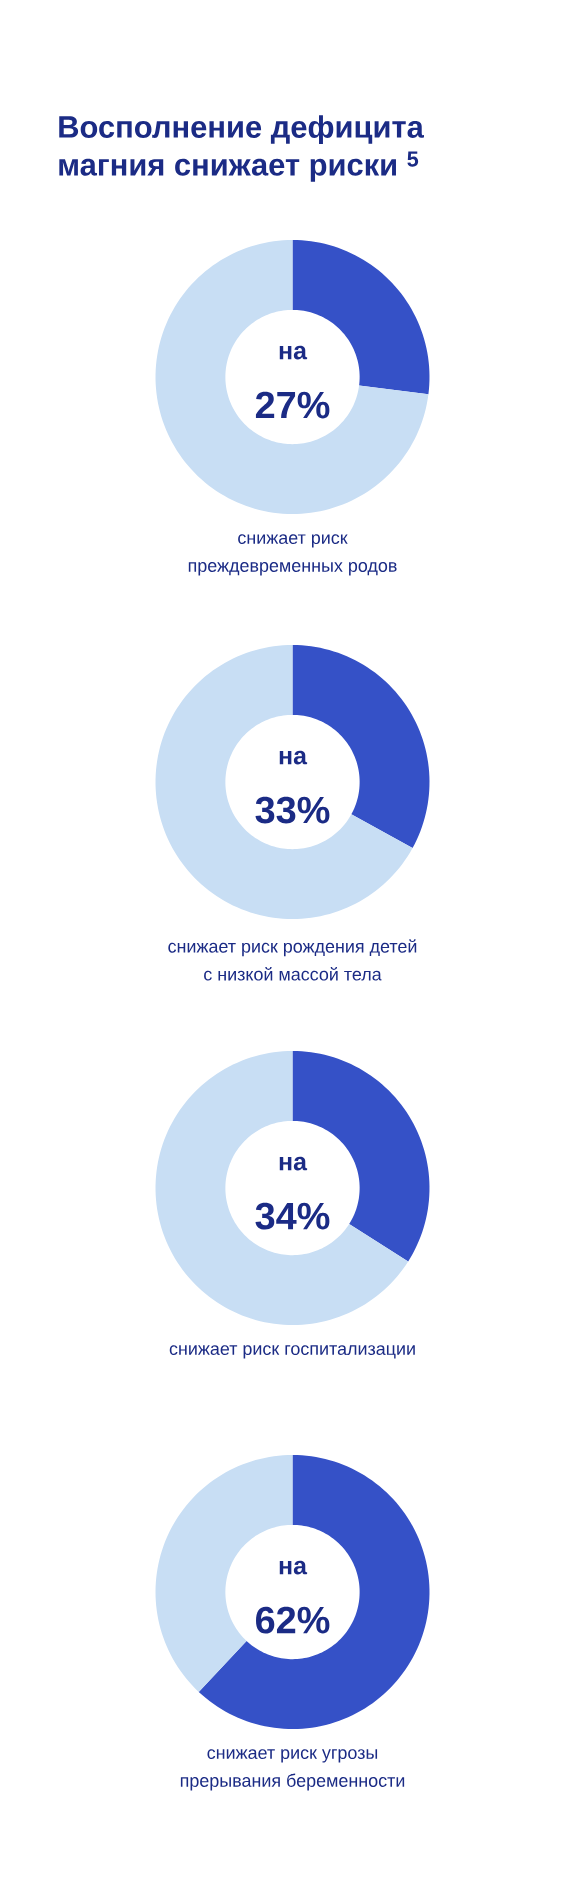 The width and height of the screenshot is (585, 1904). What do you see at coordinates (293, 1620) in the screenshot?
I see `text: 62%` at bounding box center [293, 1620].